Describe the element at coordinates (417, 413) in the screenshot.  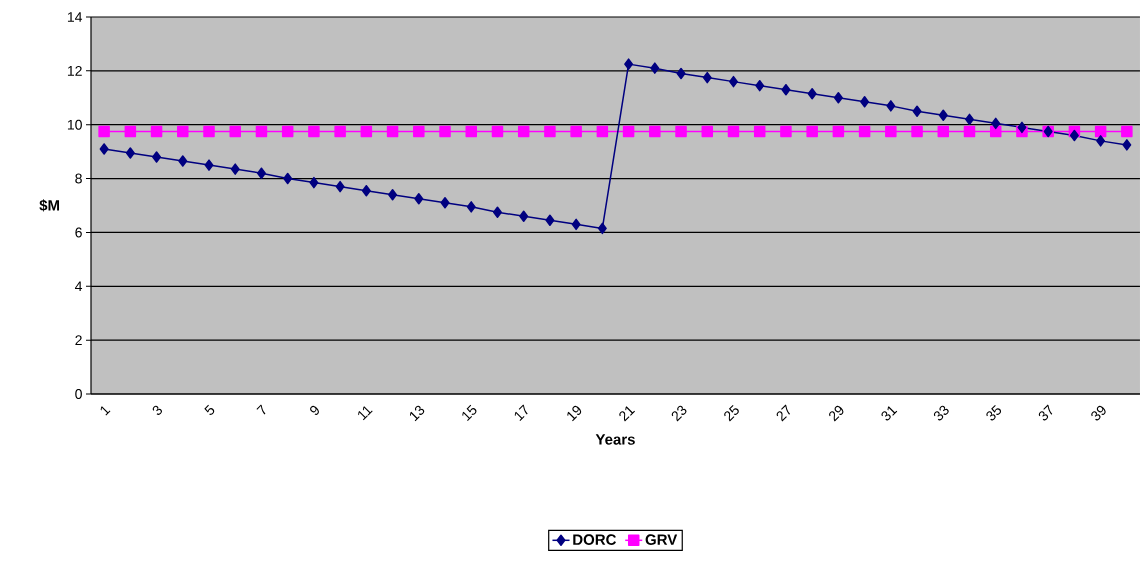
I see `x-tick-label: 13` at that location.